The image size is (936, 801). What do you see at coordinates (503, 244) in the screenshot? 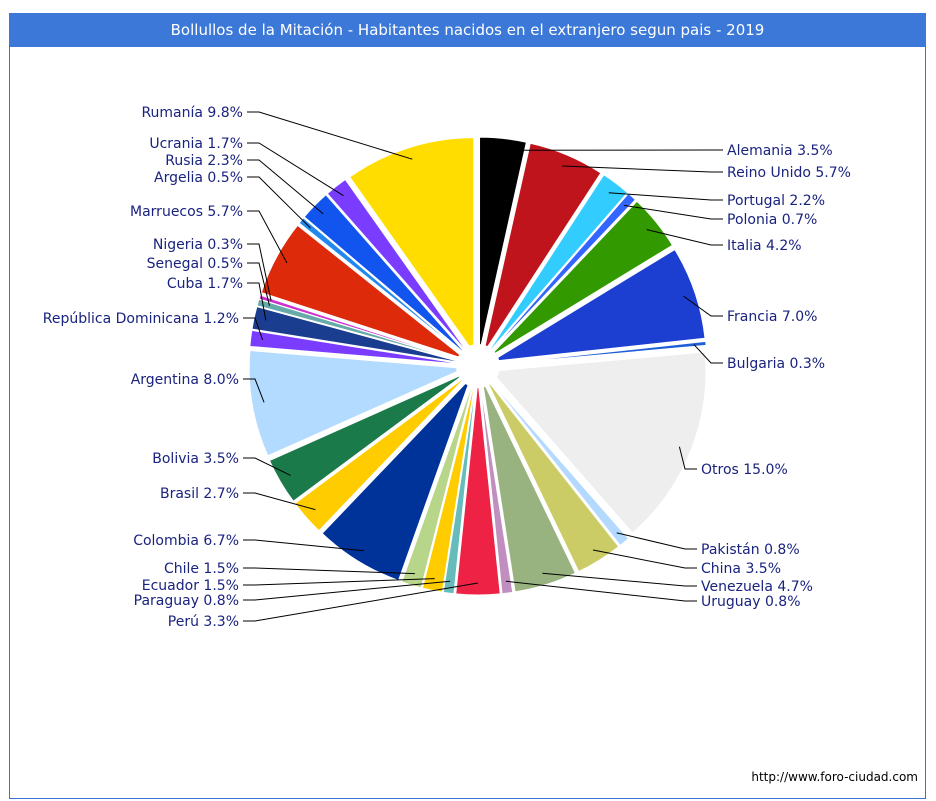
I see `pie-slice-alemania` at bounding box center [503, 244].